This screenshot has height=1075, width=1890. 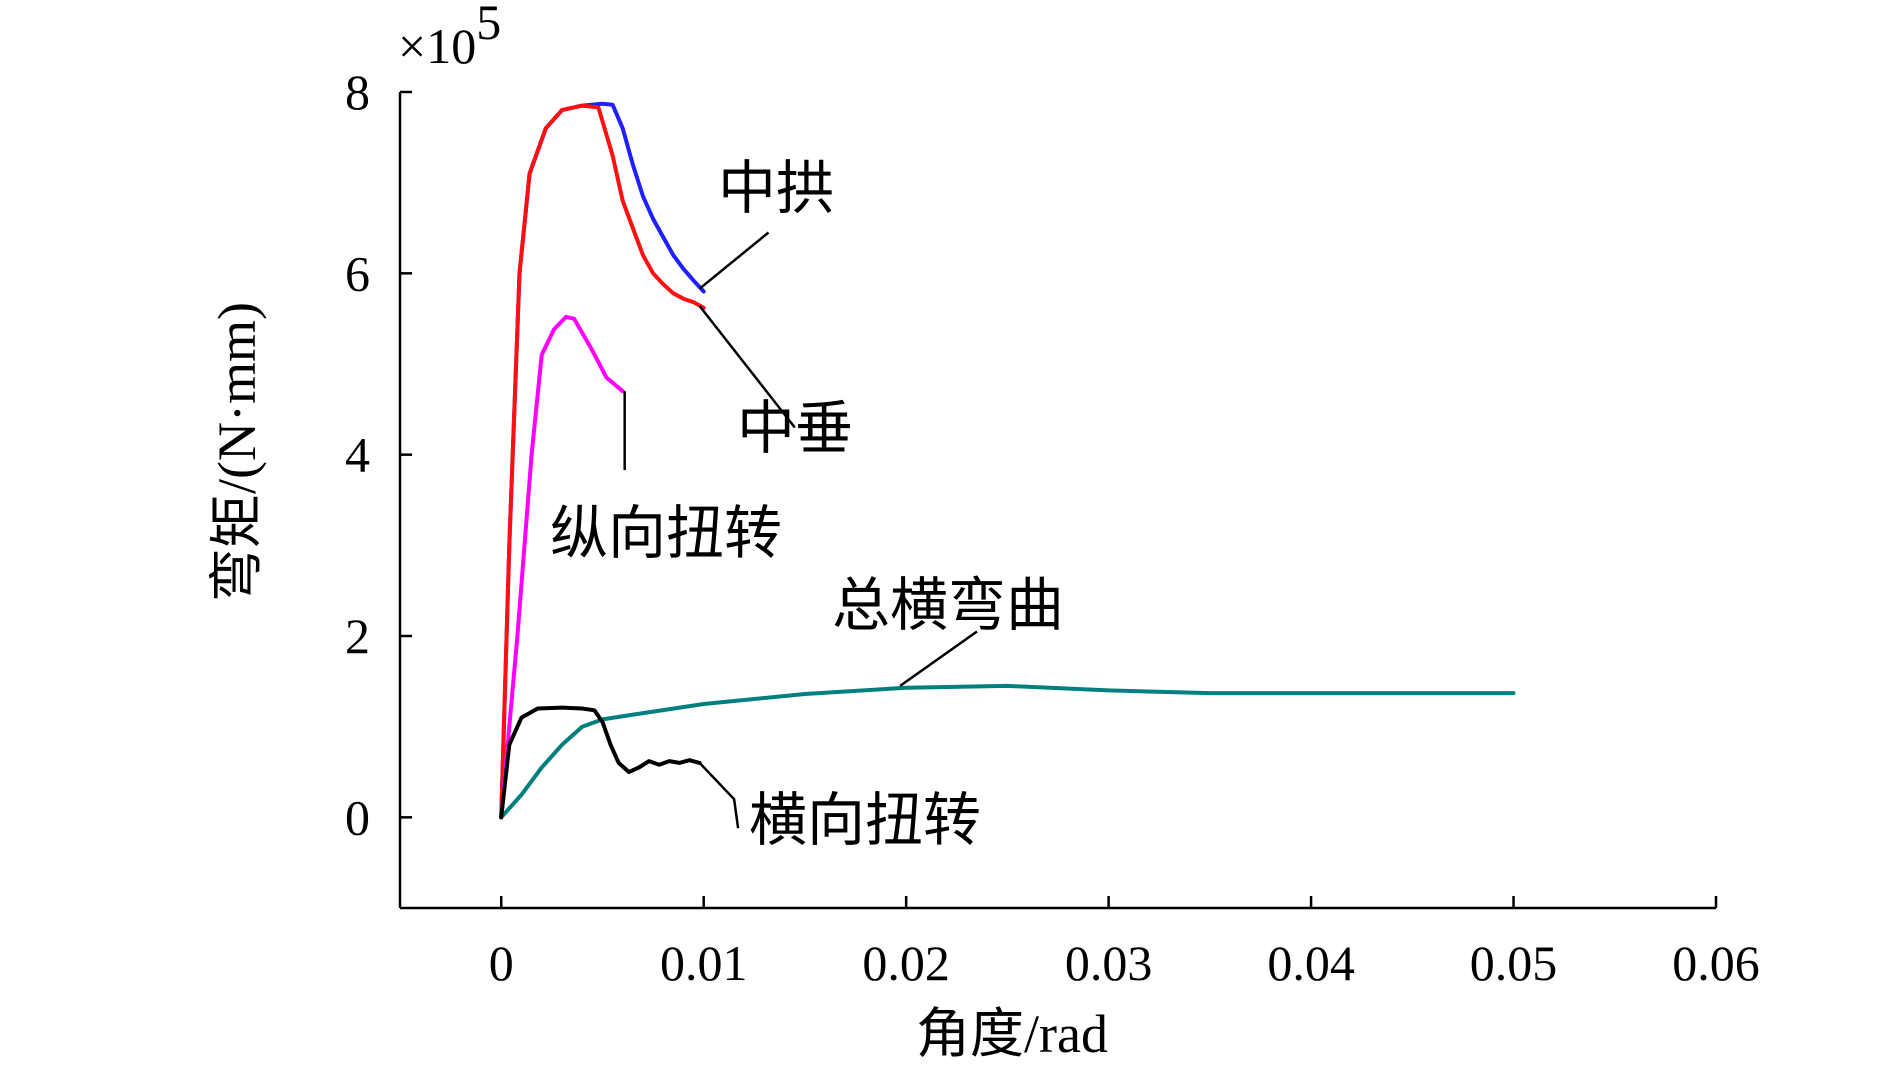 What do you see at coordinates (704, 963) in the screenshot?
I see `x-tick-label: 0.01` at bounding box center [704, 963].